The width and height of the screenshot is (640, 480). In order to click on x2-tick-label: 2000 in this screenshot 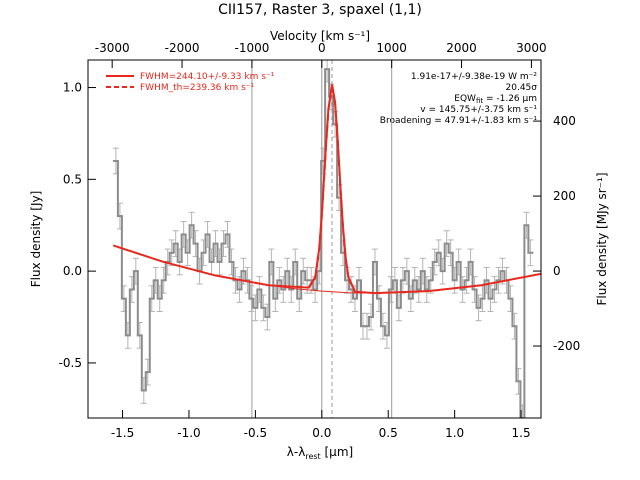, I will do `click(461, 48)`.